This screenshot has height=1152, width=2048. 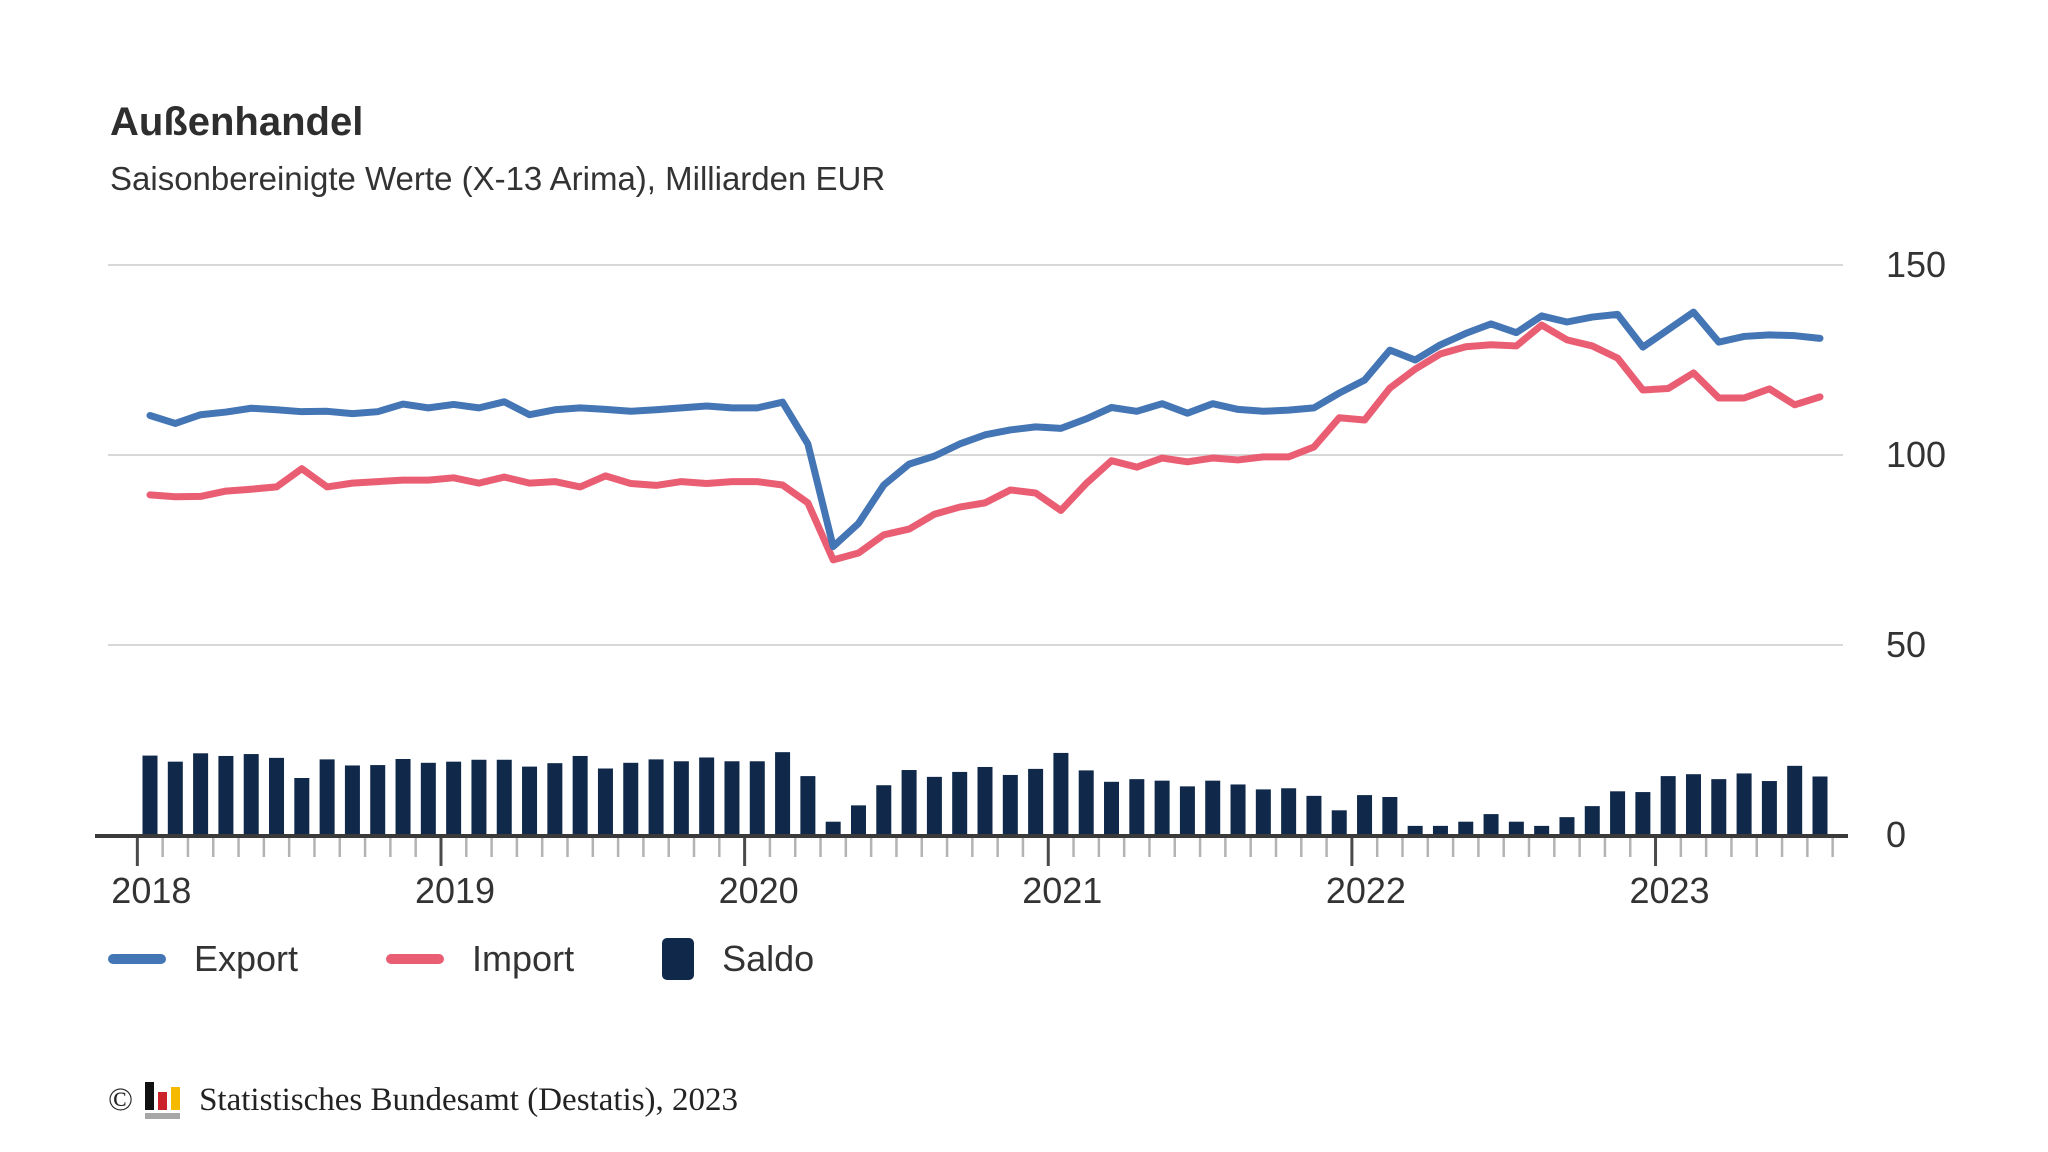 What do you see at coordinates (1906, 644) in the screenshot?
I see `svg-text: 50` at bounding box center [1906, 644].